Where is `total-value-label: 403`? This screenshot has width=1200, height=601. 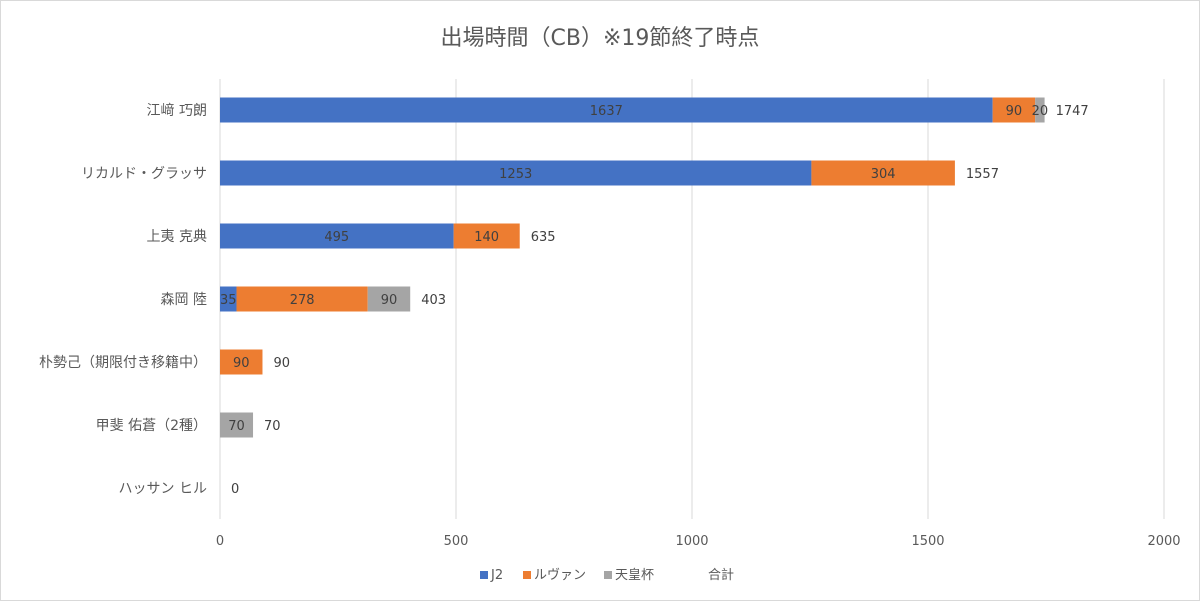
total-value-label: 403 is located at coordinates (433, 300).